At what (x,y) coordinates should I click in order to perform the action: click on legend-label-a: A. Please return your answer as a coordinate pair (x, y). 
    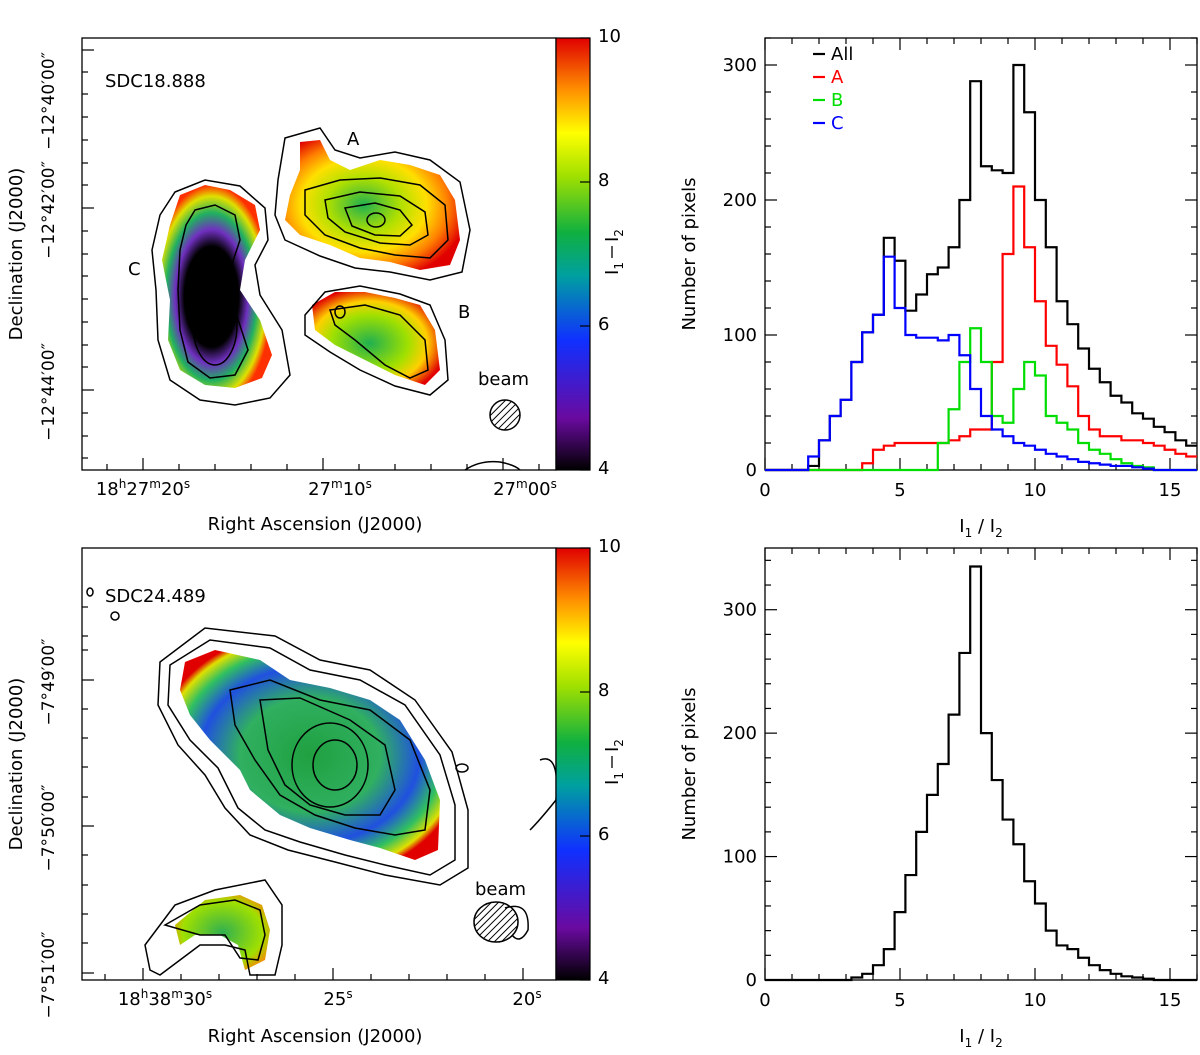
    Looking at the image, I should click on (837, 77).